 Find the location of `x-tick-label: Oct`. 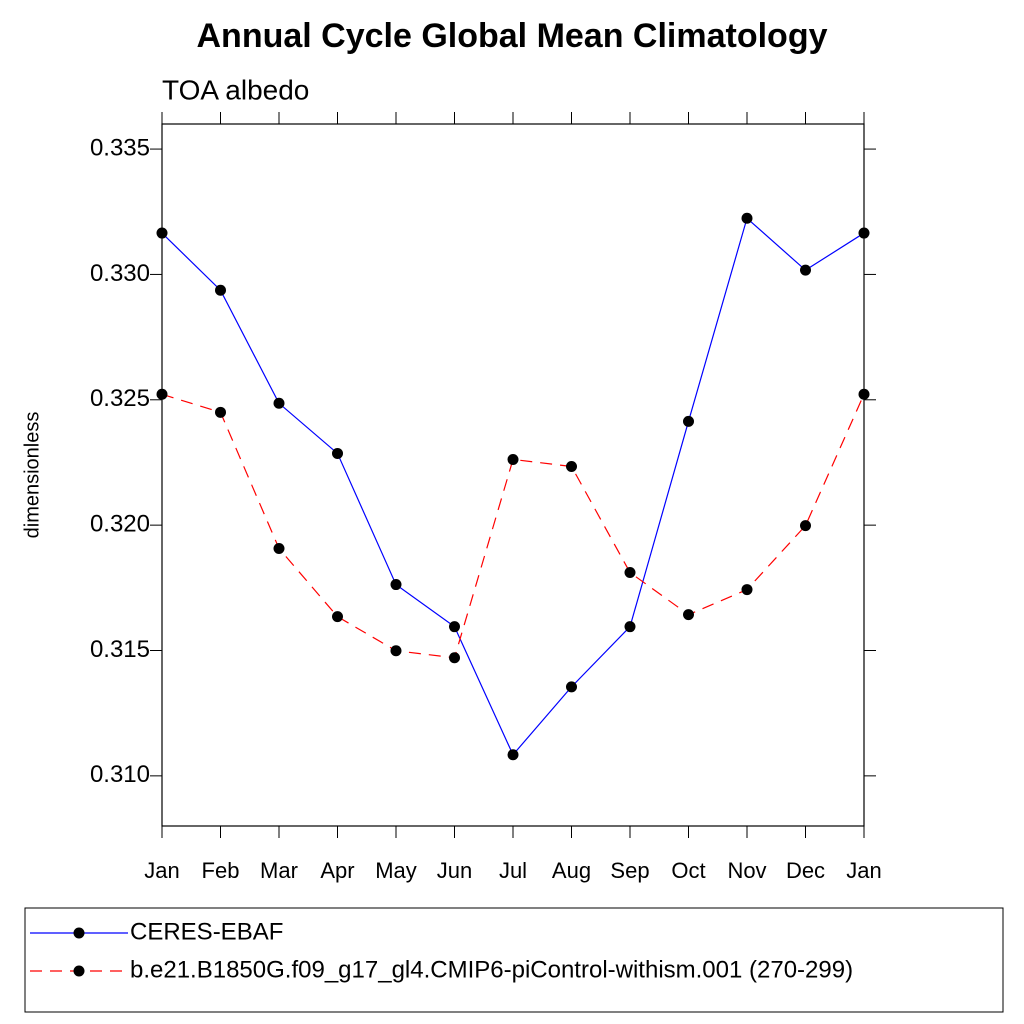

x-tick-label: Oct is located at coordinates (688, 870).